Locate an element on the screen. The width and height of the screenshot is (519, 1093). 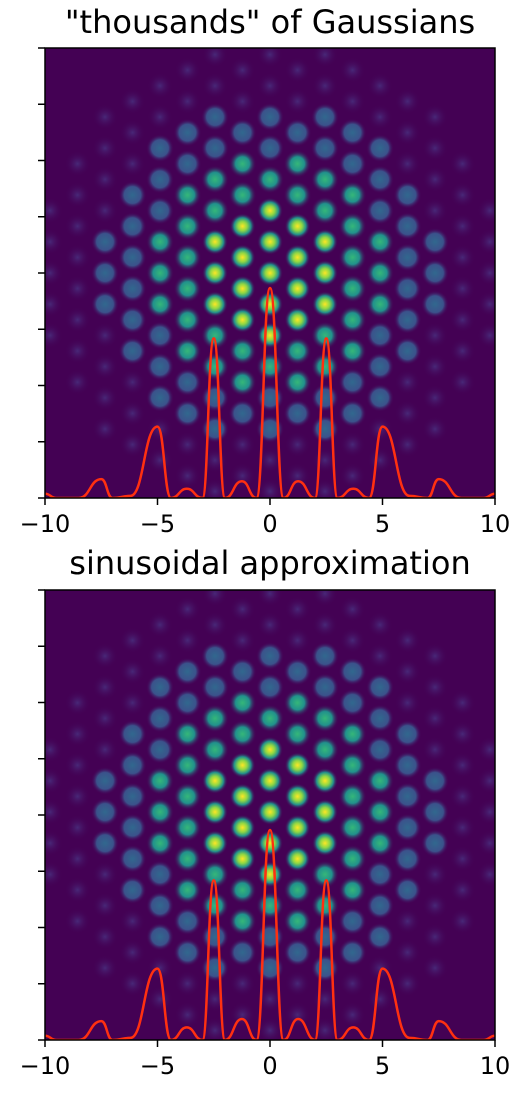
x-tick-label: 0 is located at coordinates (269, 524).